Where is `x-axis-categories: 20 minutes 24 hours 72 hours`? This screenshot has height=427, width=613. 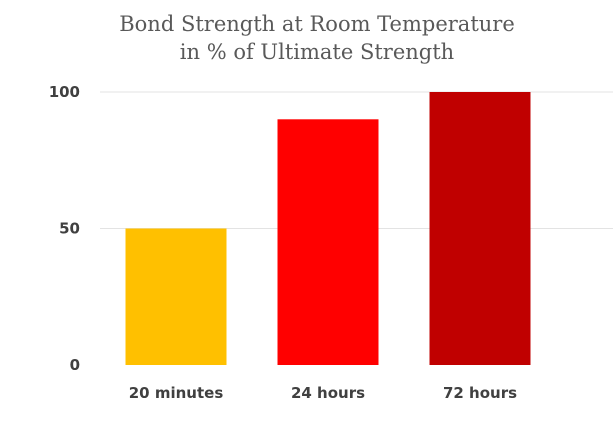 x-axis-categories: 20 minutes 24 hours 72 hours is located at coordinates (323, 393).